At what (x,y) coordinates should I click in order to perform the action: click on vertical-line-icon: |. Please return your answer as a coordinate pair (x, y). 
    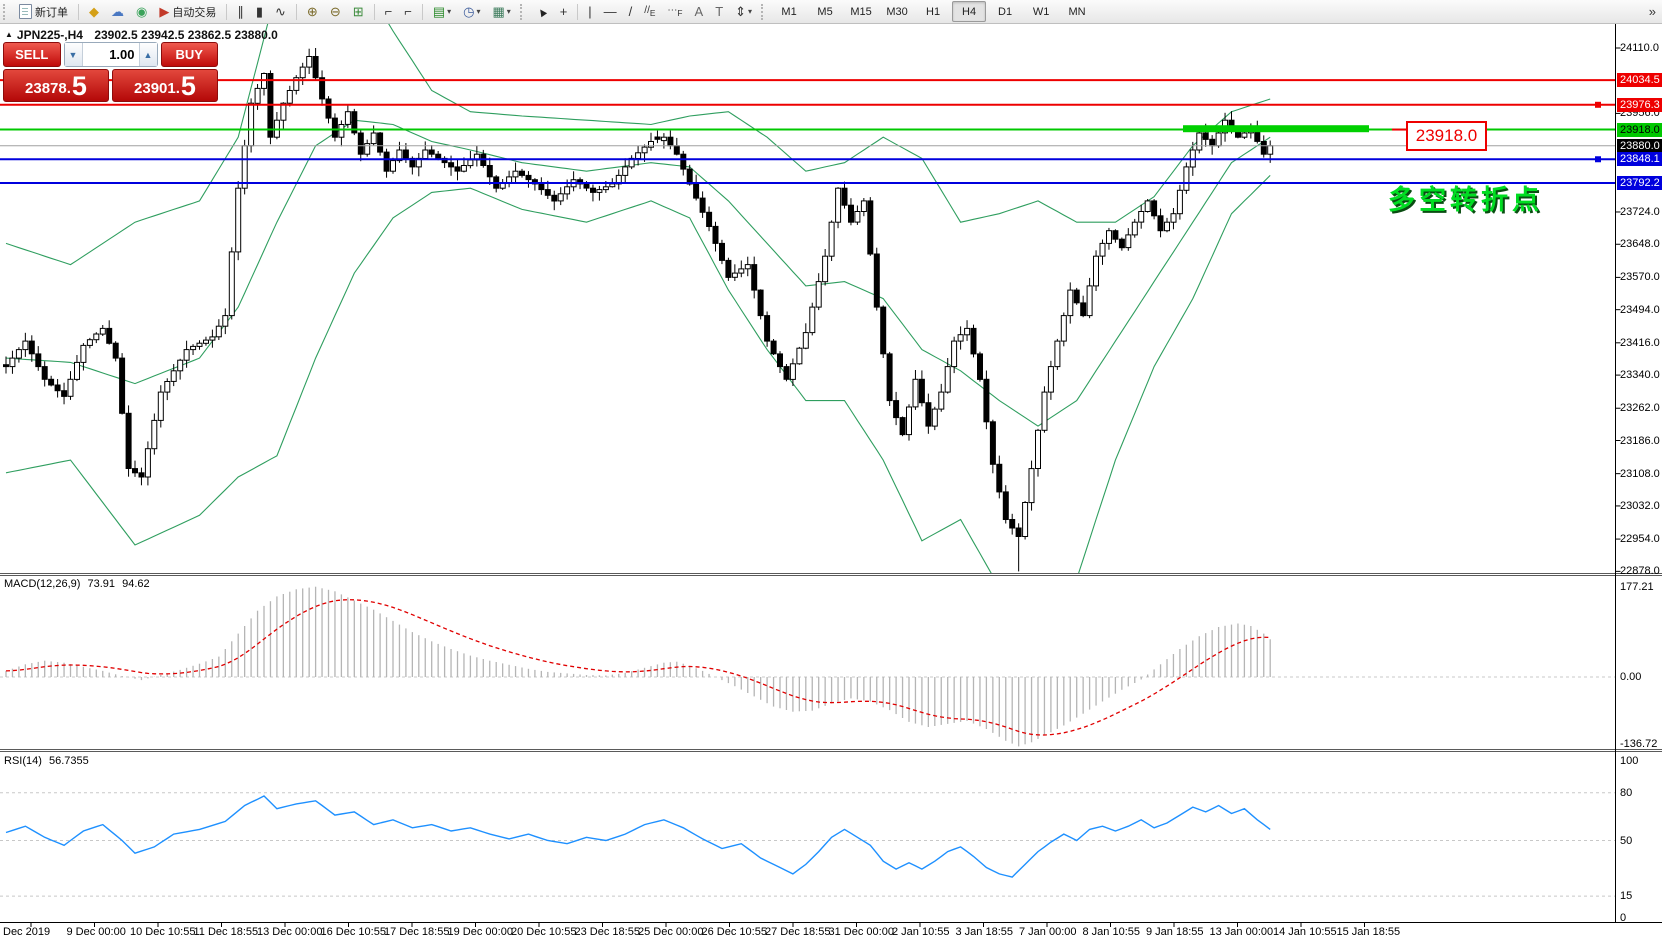
    Looking at the image, I should click on (590, 11).